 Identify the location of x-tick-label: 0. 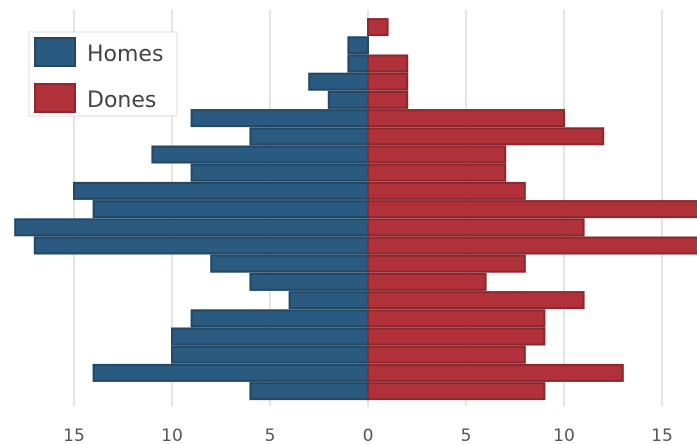
(368, 435).